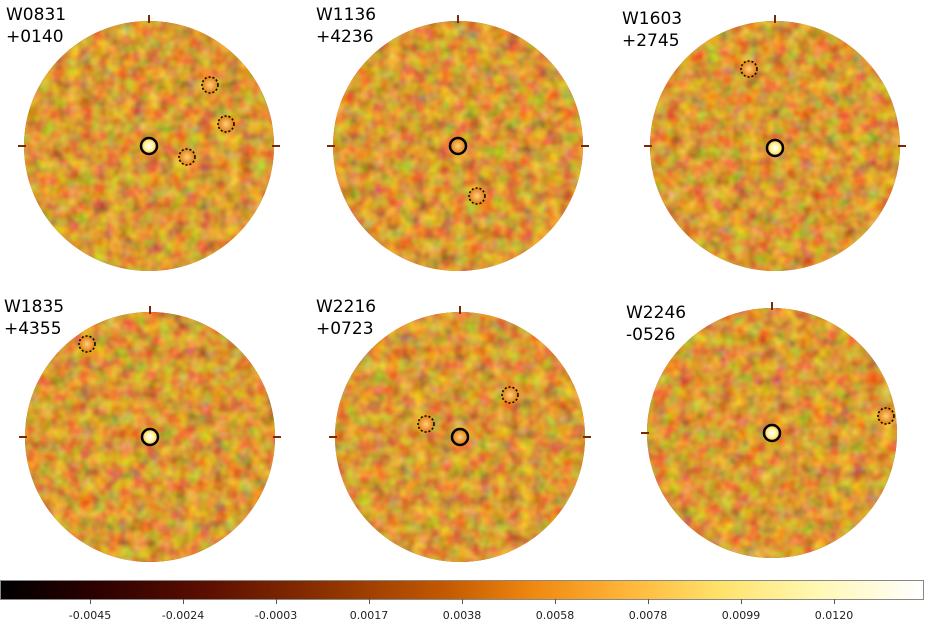  I want to click on panel-dec: +0140, so click(35, 37).